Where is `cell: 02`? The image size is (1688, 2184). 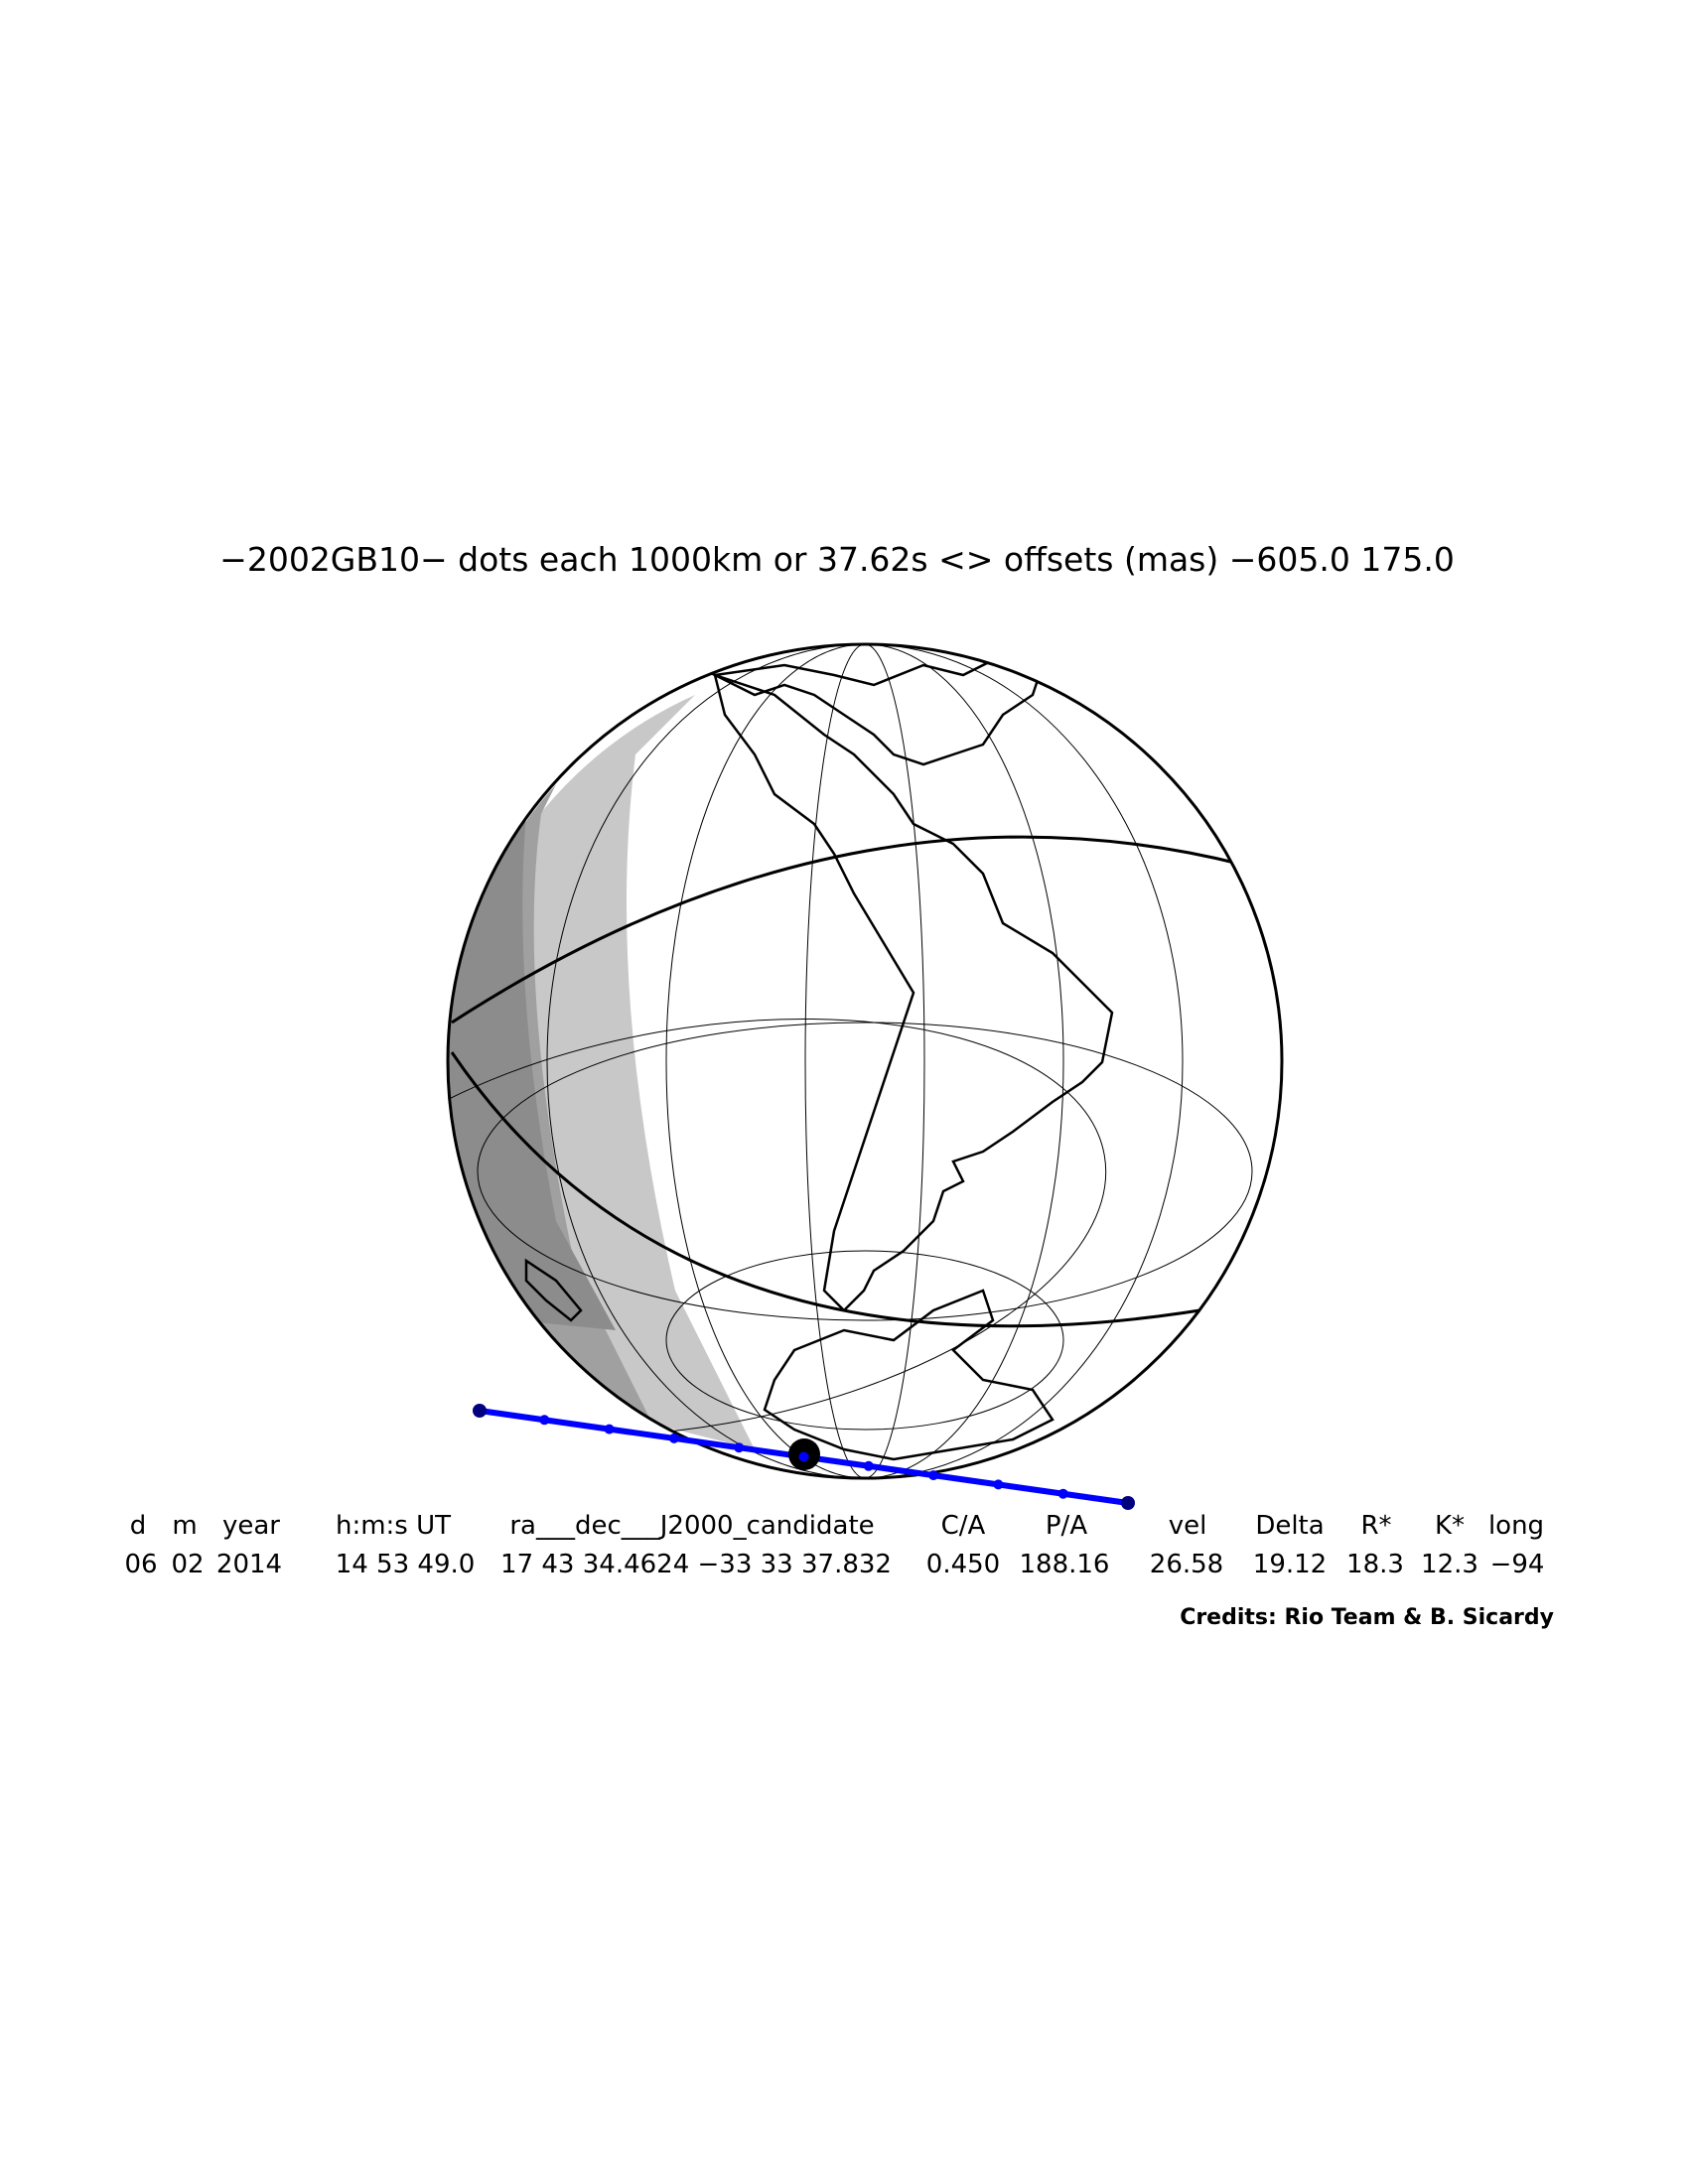
cell: 02 is located at coordinates (187, 1564).